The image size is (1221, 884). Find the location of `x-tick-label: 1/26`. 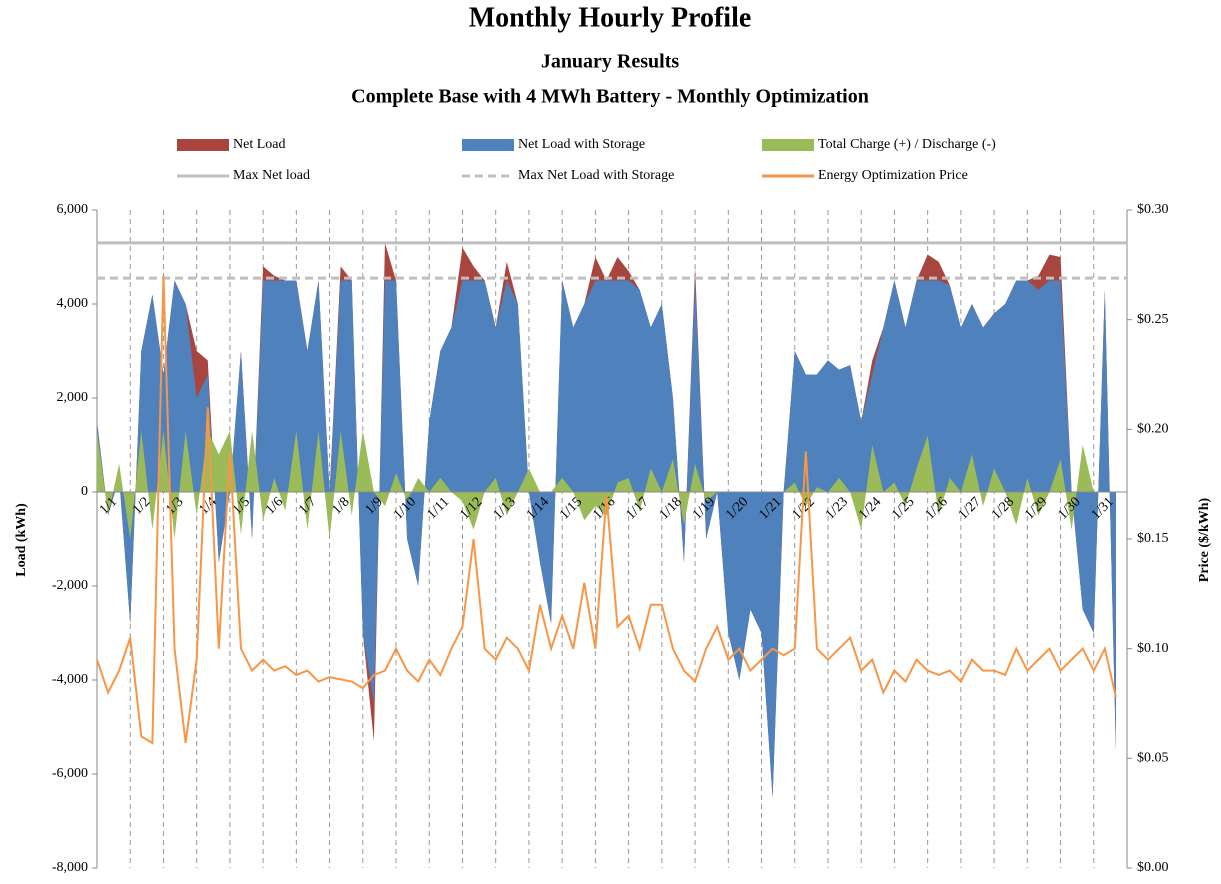

x-tick-label: 1/26 is located at coordinates (937, 508).